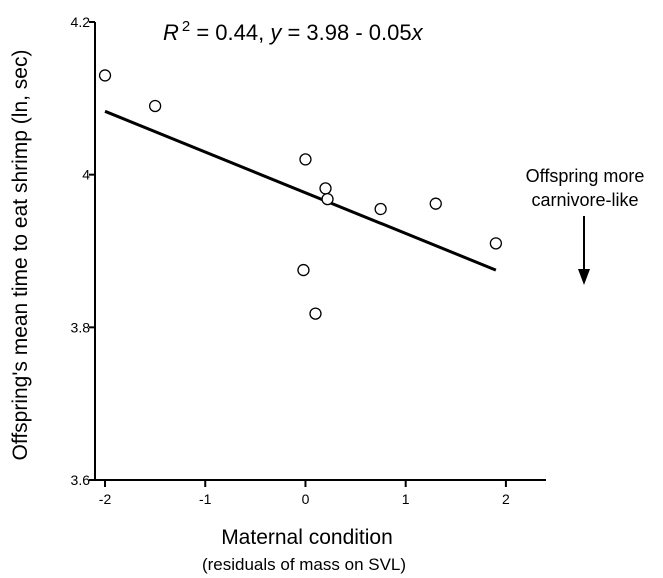 The width and height of the screenshot is (663, 578). Describe the element at coordinates (81, 22) in the screenshot. I see `y-tick-label: 4.2` at that location.